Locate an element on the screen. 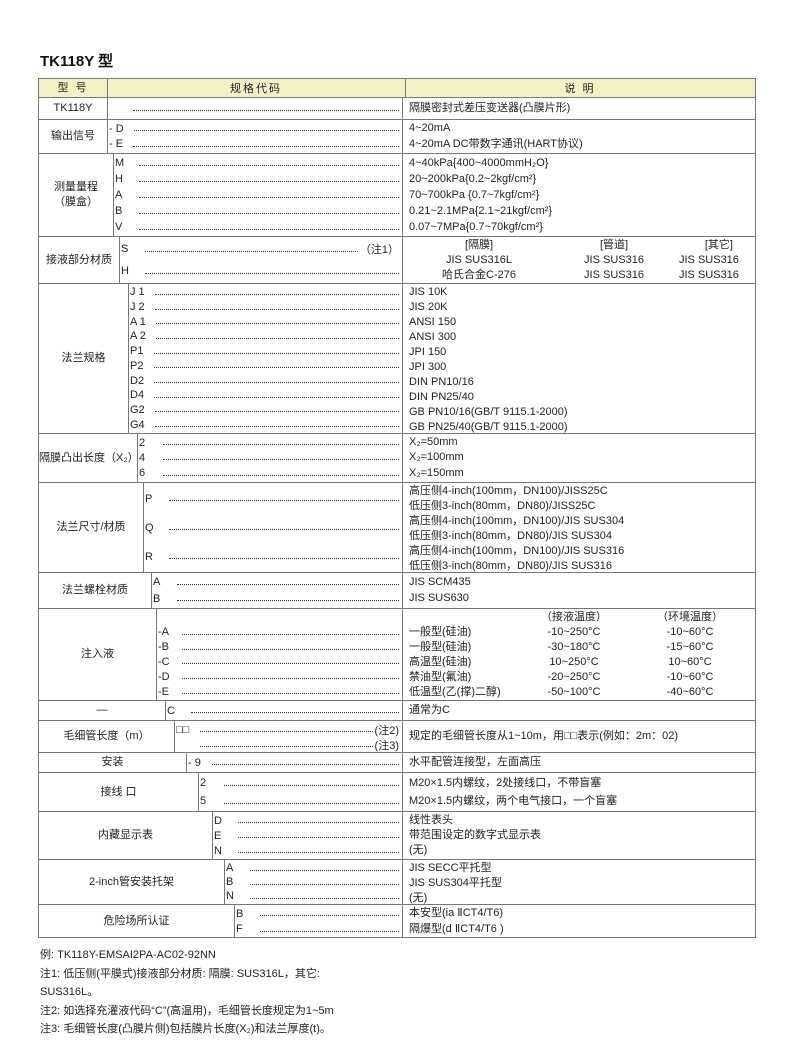  code-value: - D is located at coordinates (116, 128).